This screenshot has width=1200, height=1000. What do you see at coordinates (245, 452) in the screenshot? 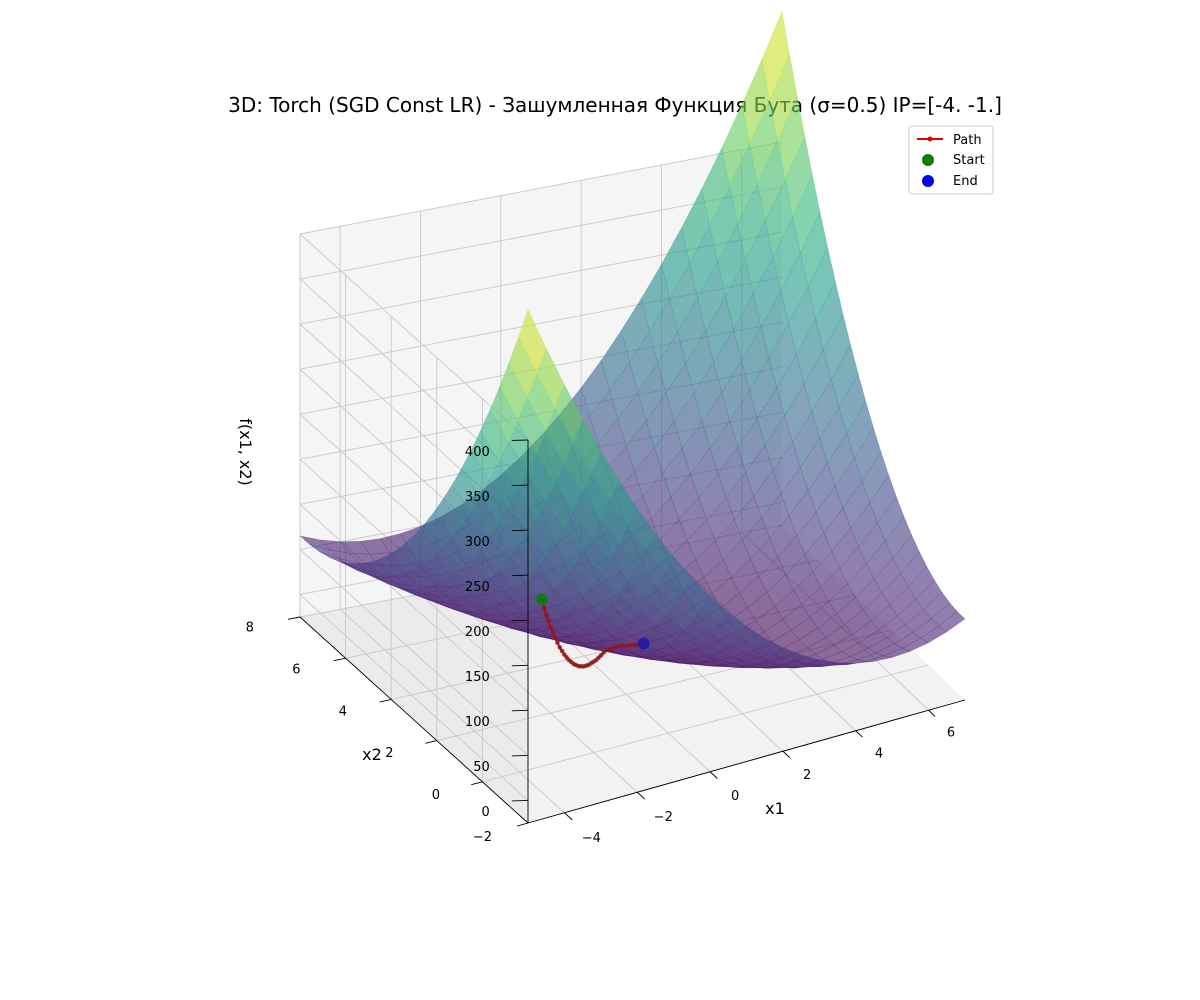
I see `z-axis-label: f(x1, x2)` at bounding box center [245, 452].